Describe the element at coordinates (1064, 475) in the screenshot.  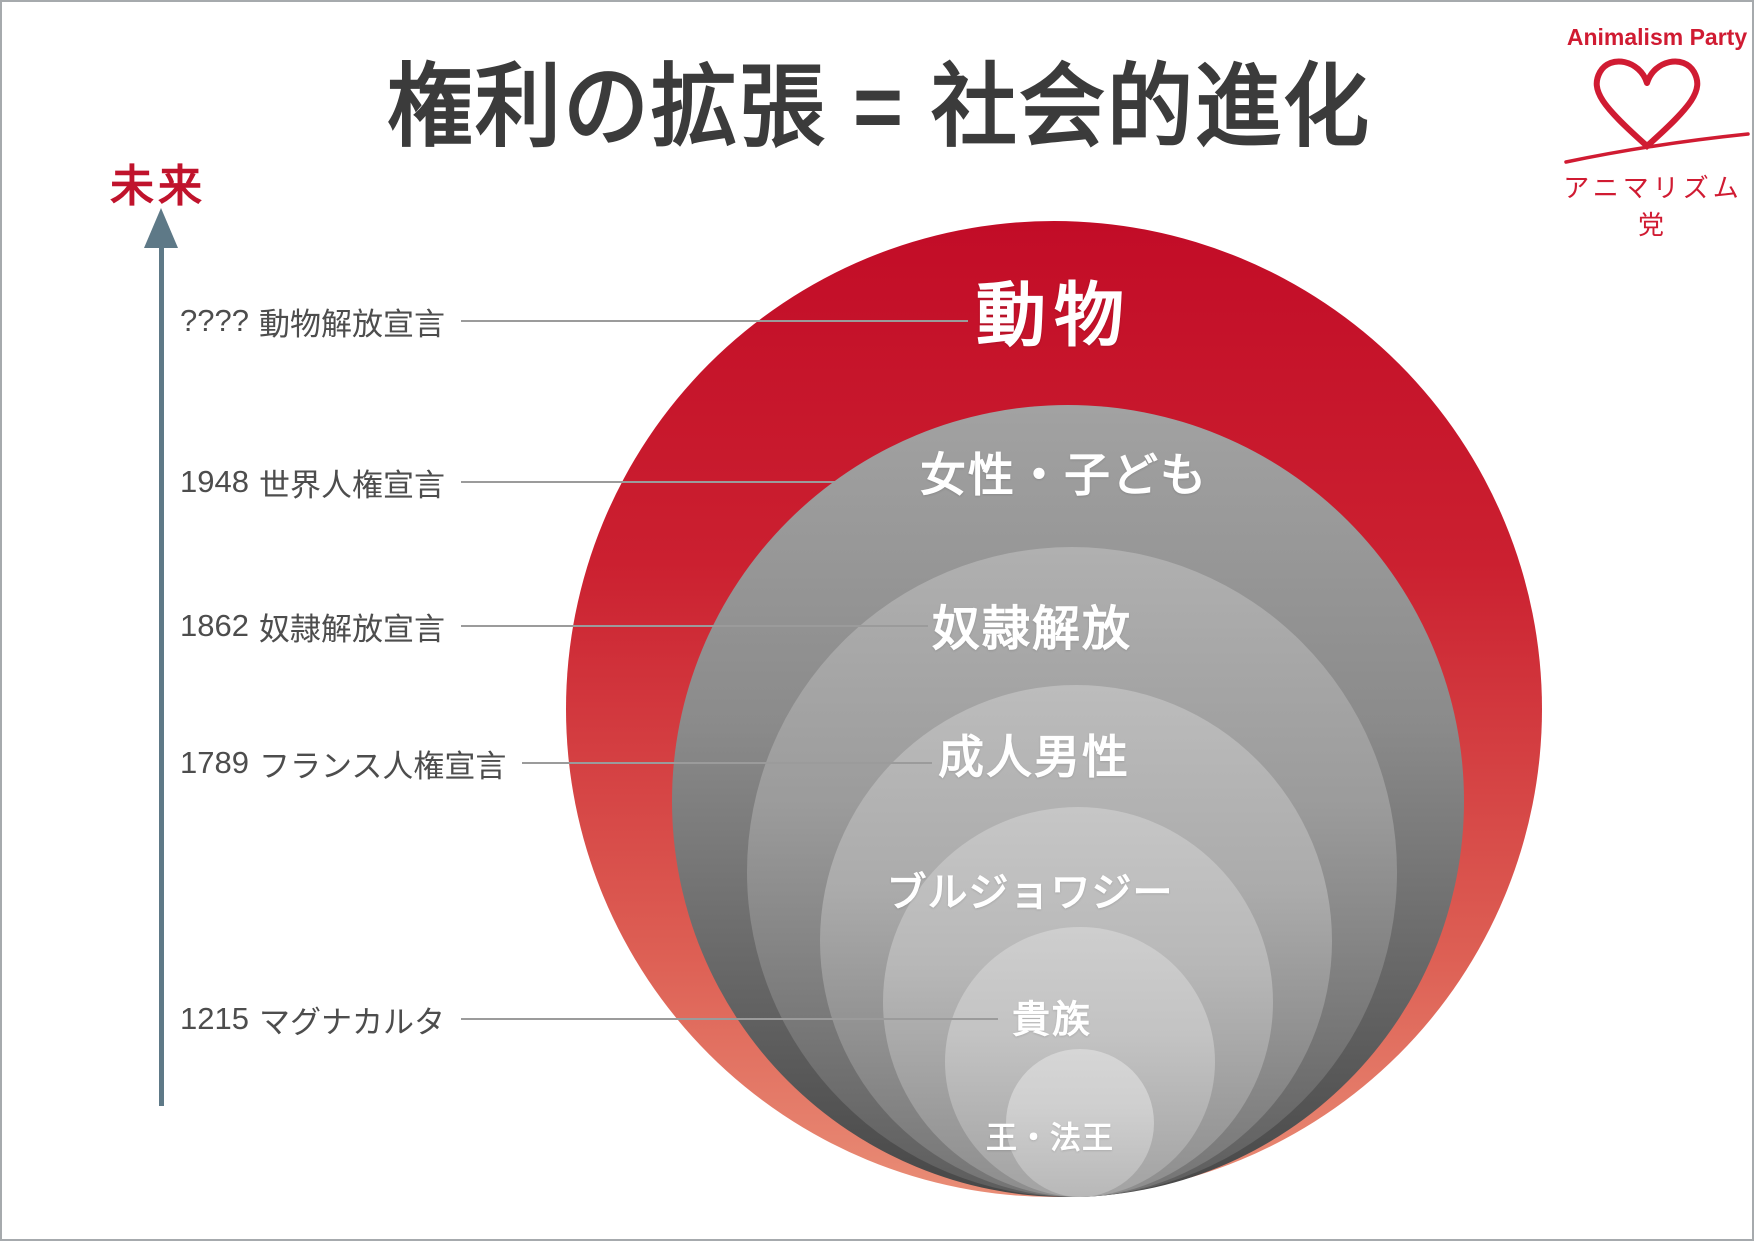
I see `ring-label-women-children: 女性・子ども` at that location.